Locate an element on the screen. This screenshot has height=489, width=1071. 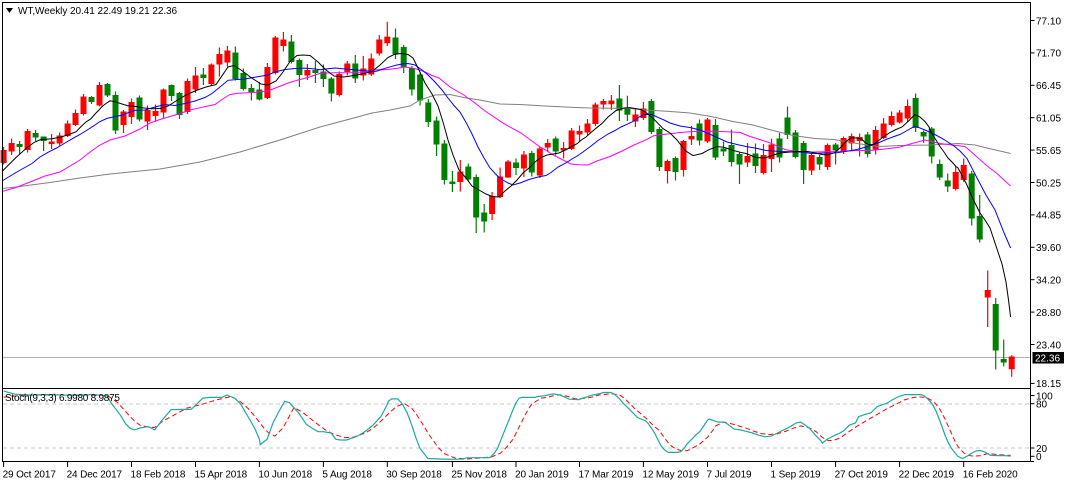
svg-text: 25 Nov 2018 is located at coordinates (479, 475).